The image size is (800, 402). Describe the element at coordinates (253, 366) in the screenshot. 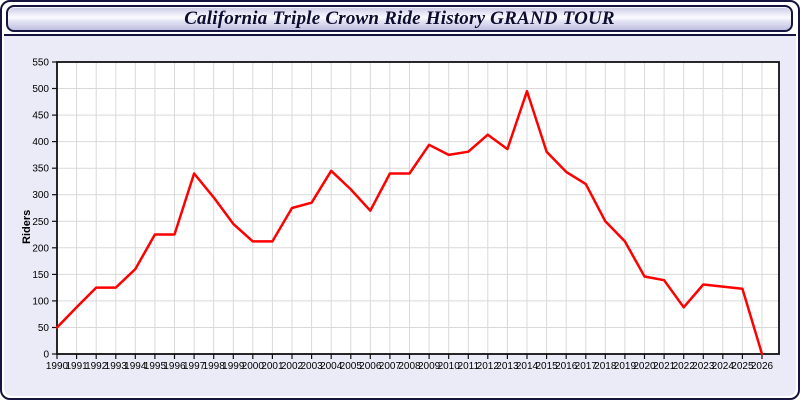

I see `x-tick-label: 2000` at that location.